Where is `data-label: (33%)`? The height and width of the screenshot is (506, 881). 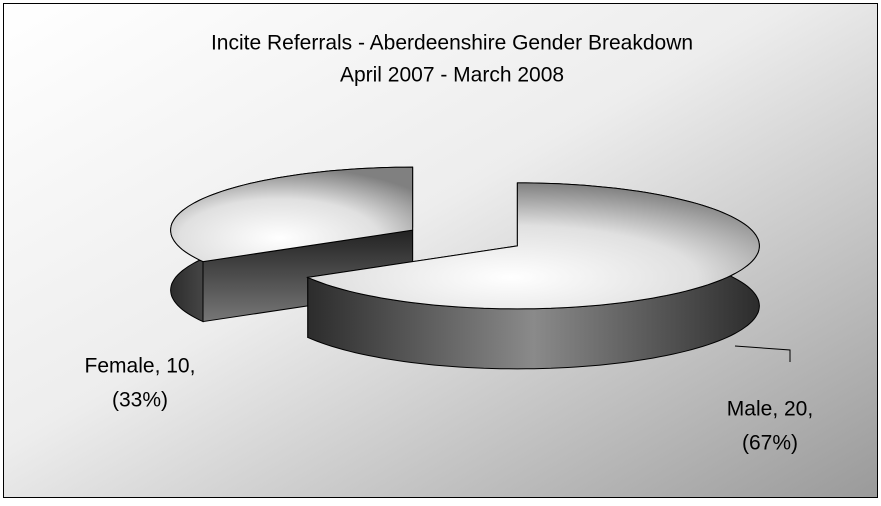 data-label: (33%) is located at coordinates (140, 400).